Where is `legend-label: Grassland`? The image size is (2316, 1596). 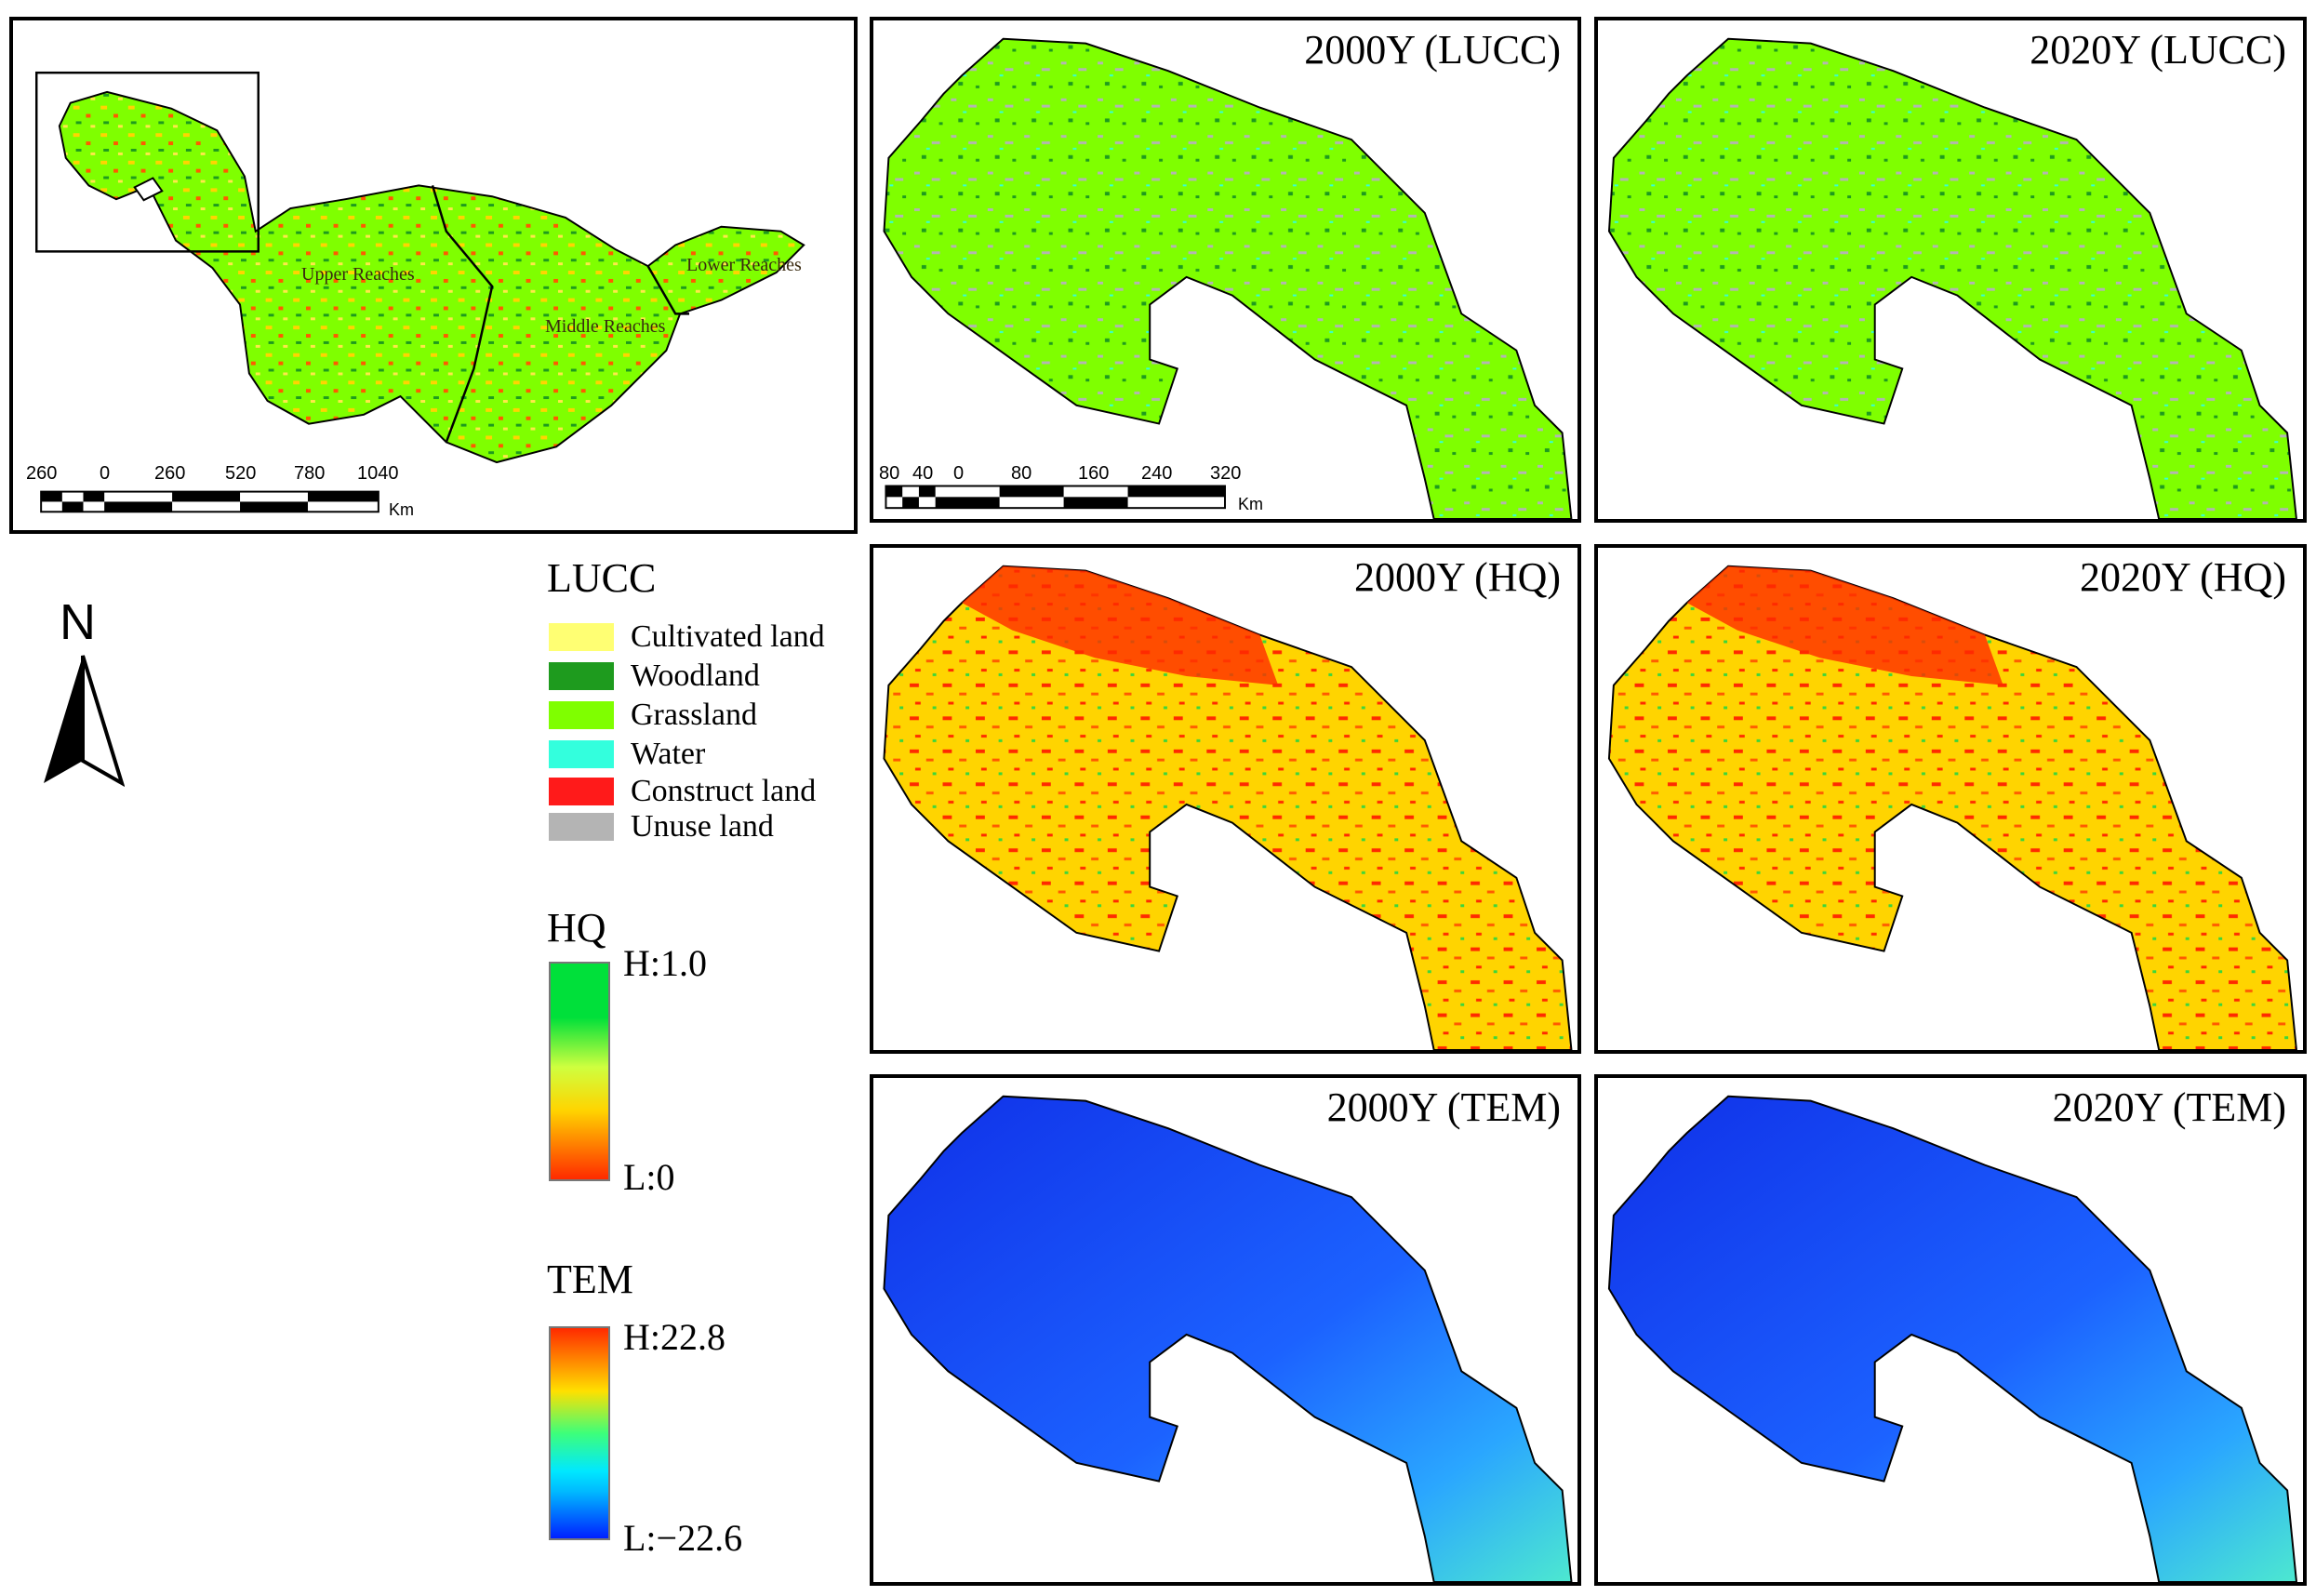 legend-label: Grassland is located at coordinates (694, 715).